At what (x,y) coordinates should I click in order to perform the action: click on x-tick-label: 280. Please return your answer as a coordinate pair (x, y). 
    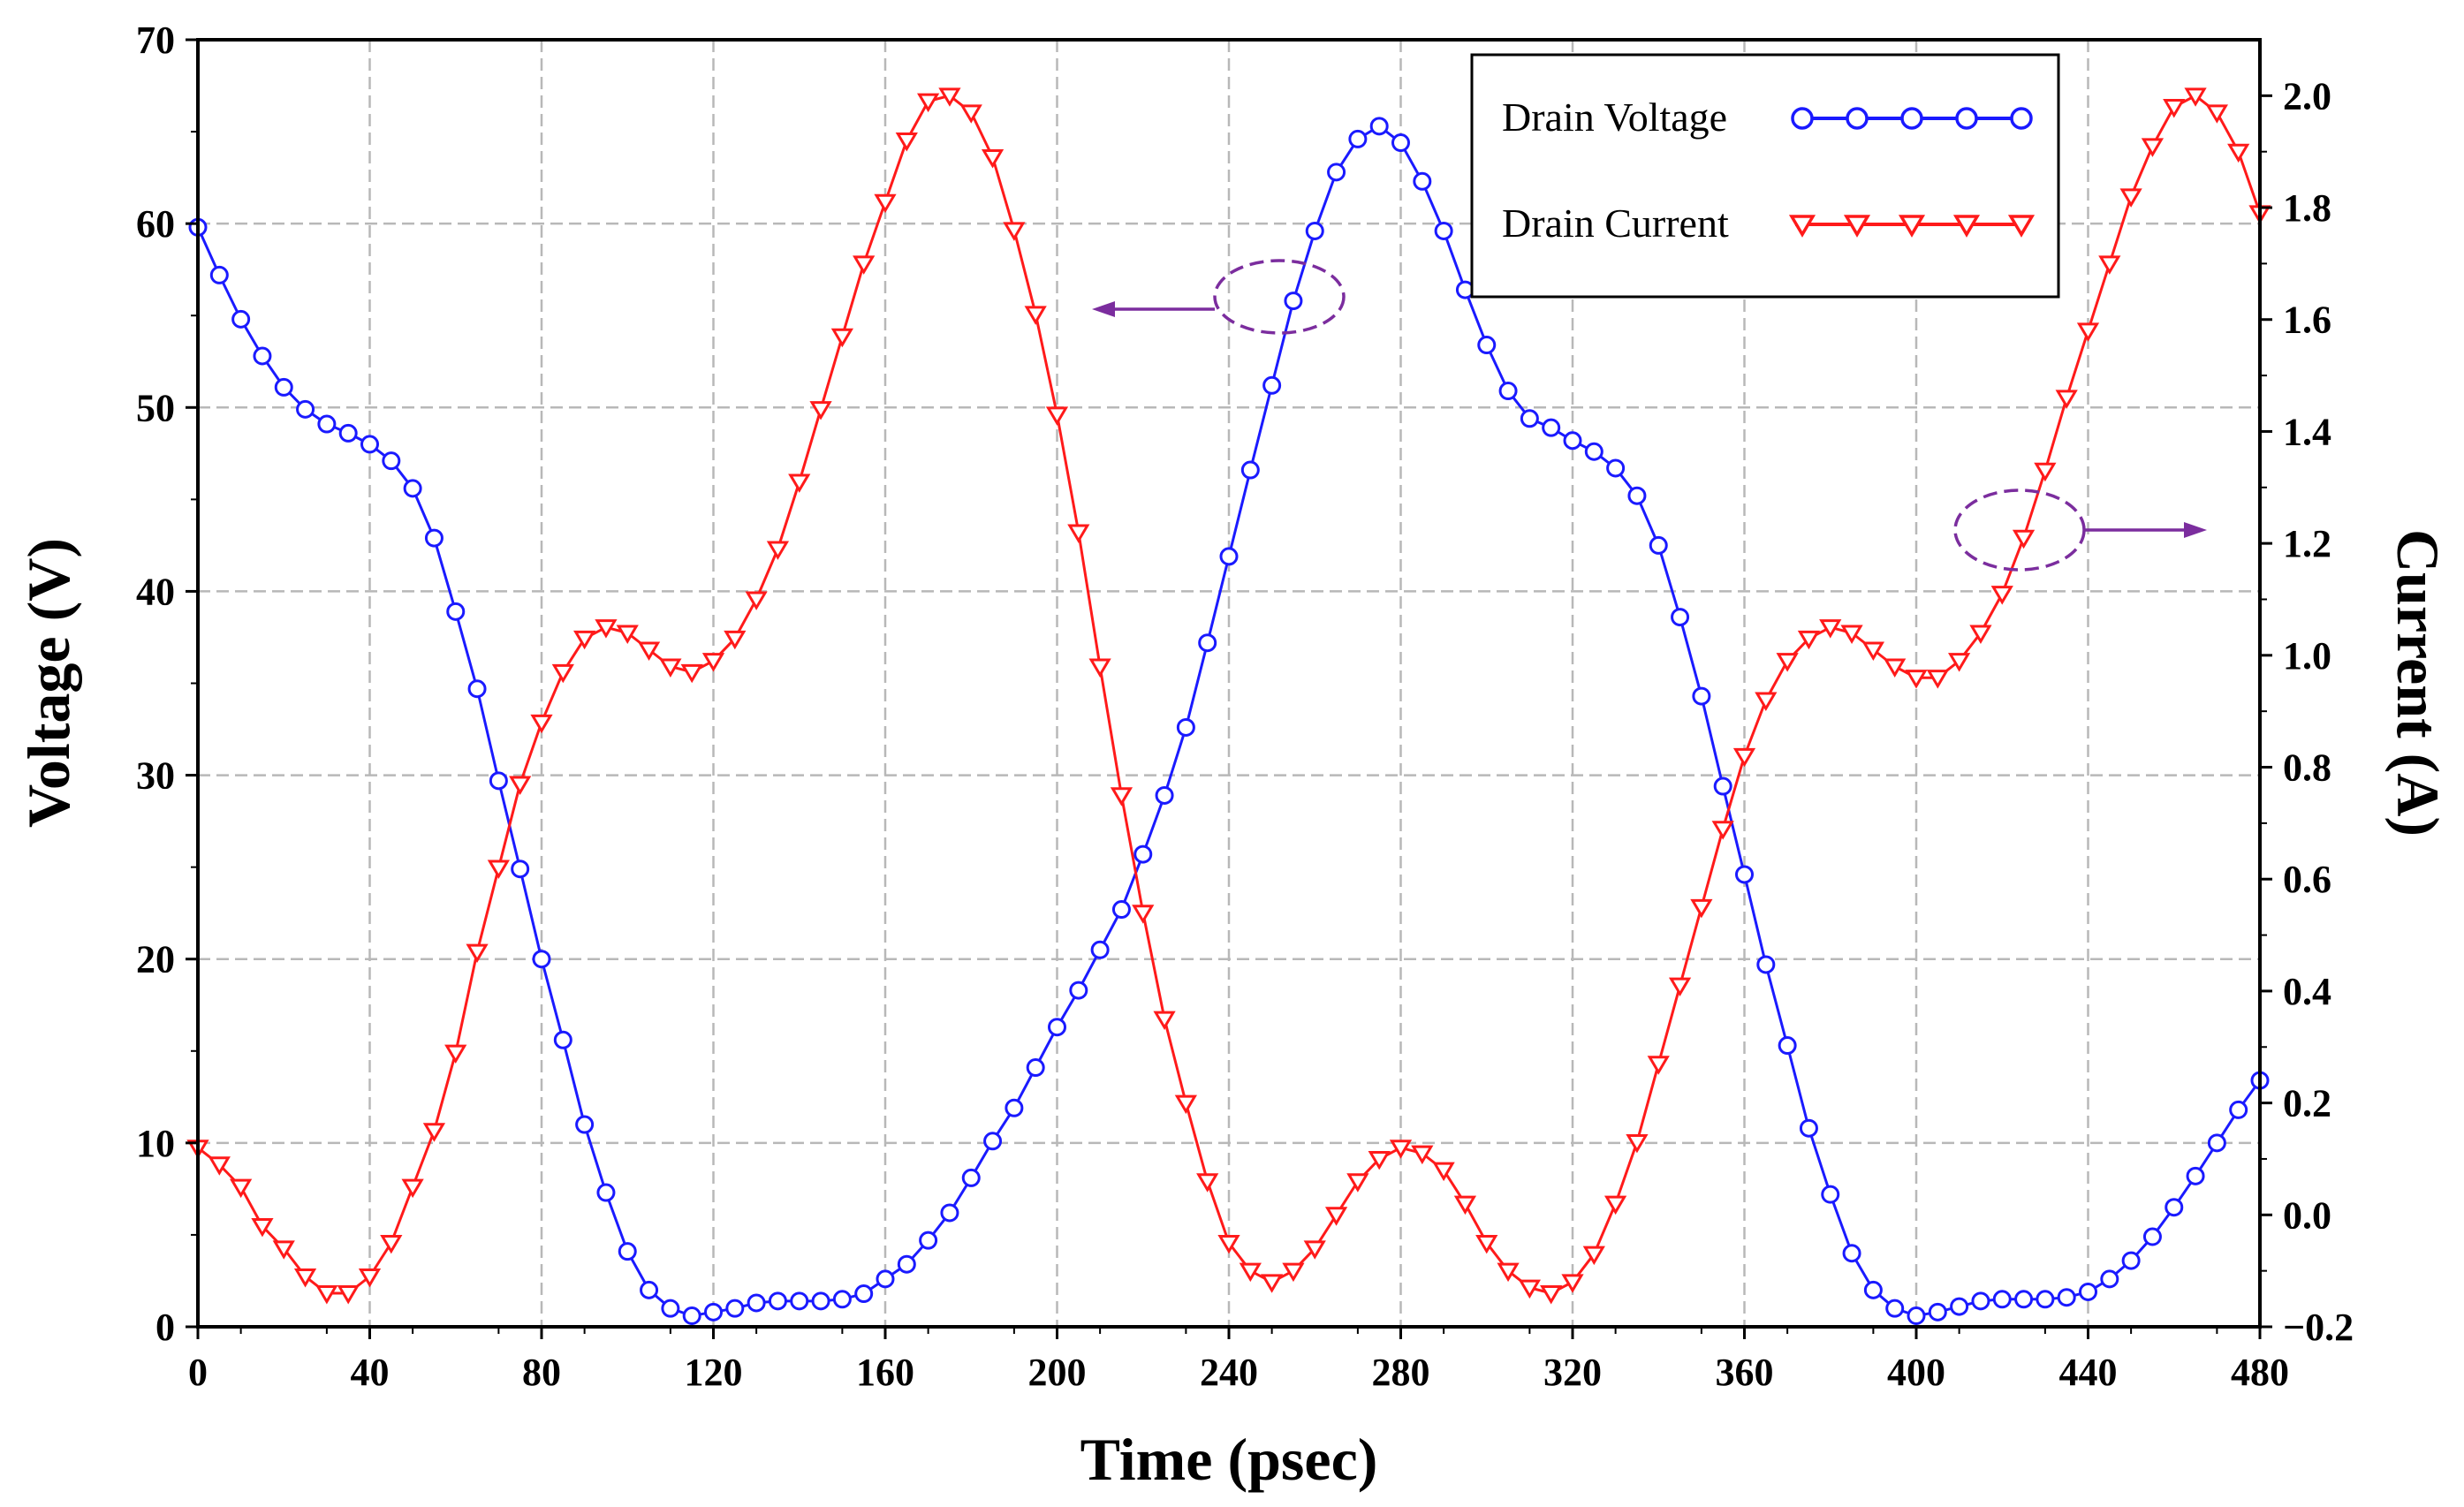
    Looking at the image, I should click on (1401, 1372).